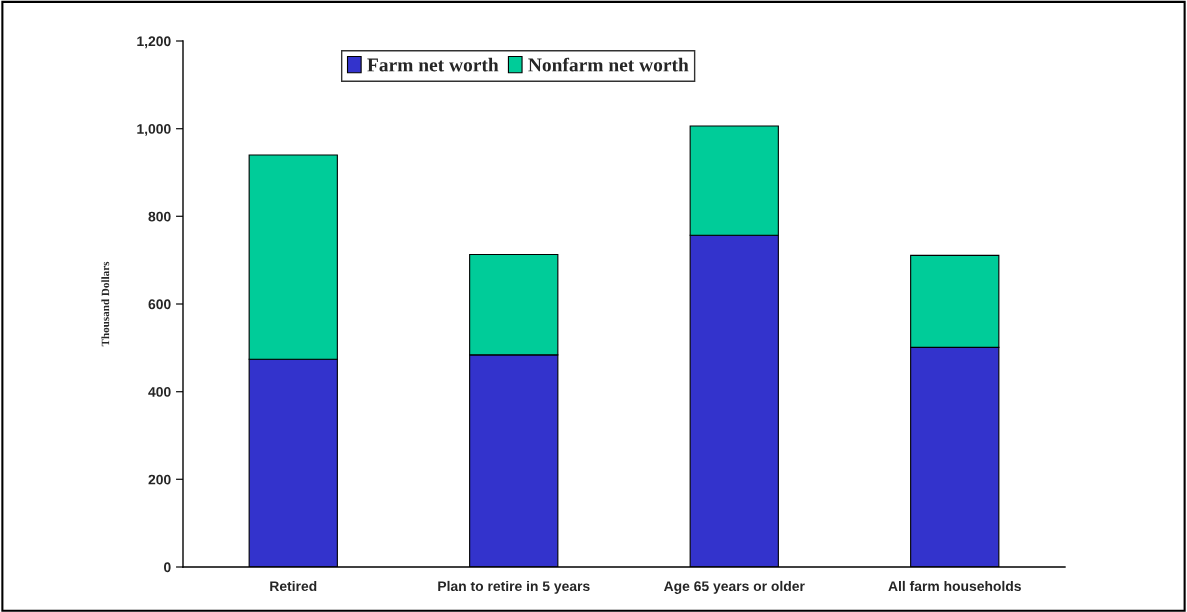  What do you see at coordinates (159, 216) in the screenshot?
I see `y-tick-label: 800` at bounding box center [159, 216].